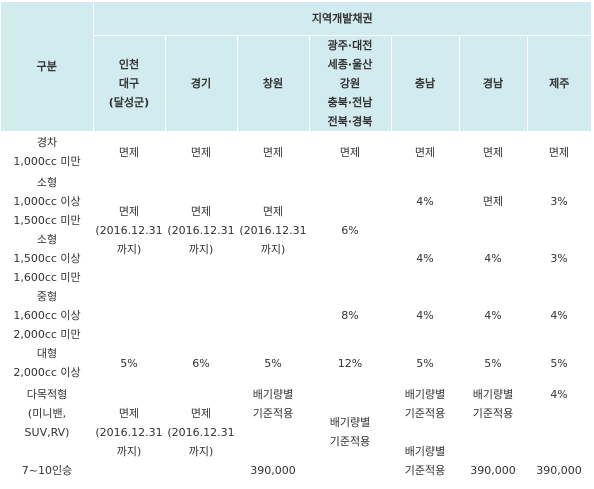 Image resolution: width=594 pixels, height=489 pixels. Describe the element at coordinates (296, 258) in the screenshot. I see `table-row: 소형 1,500cc 이상 1,600cc 미만 4% 4% 3%` at that location.